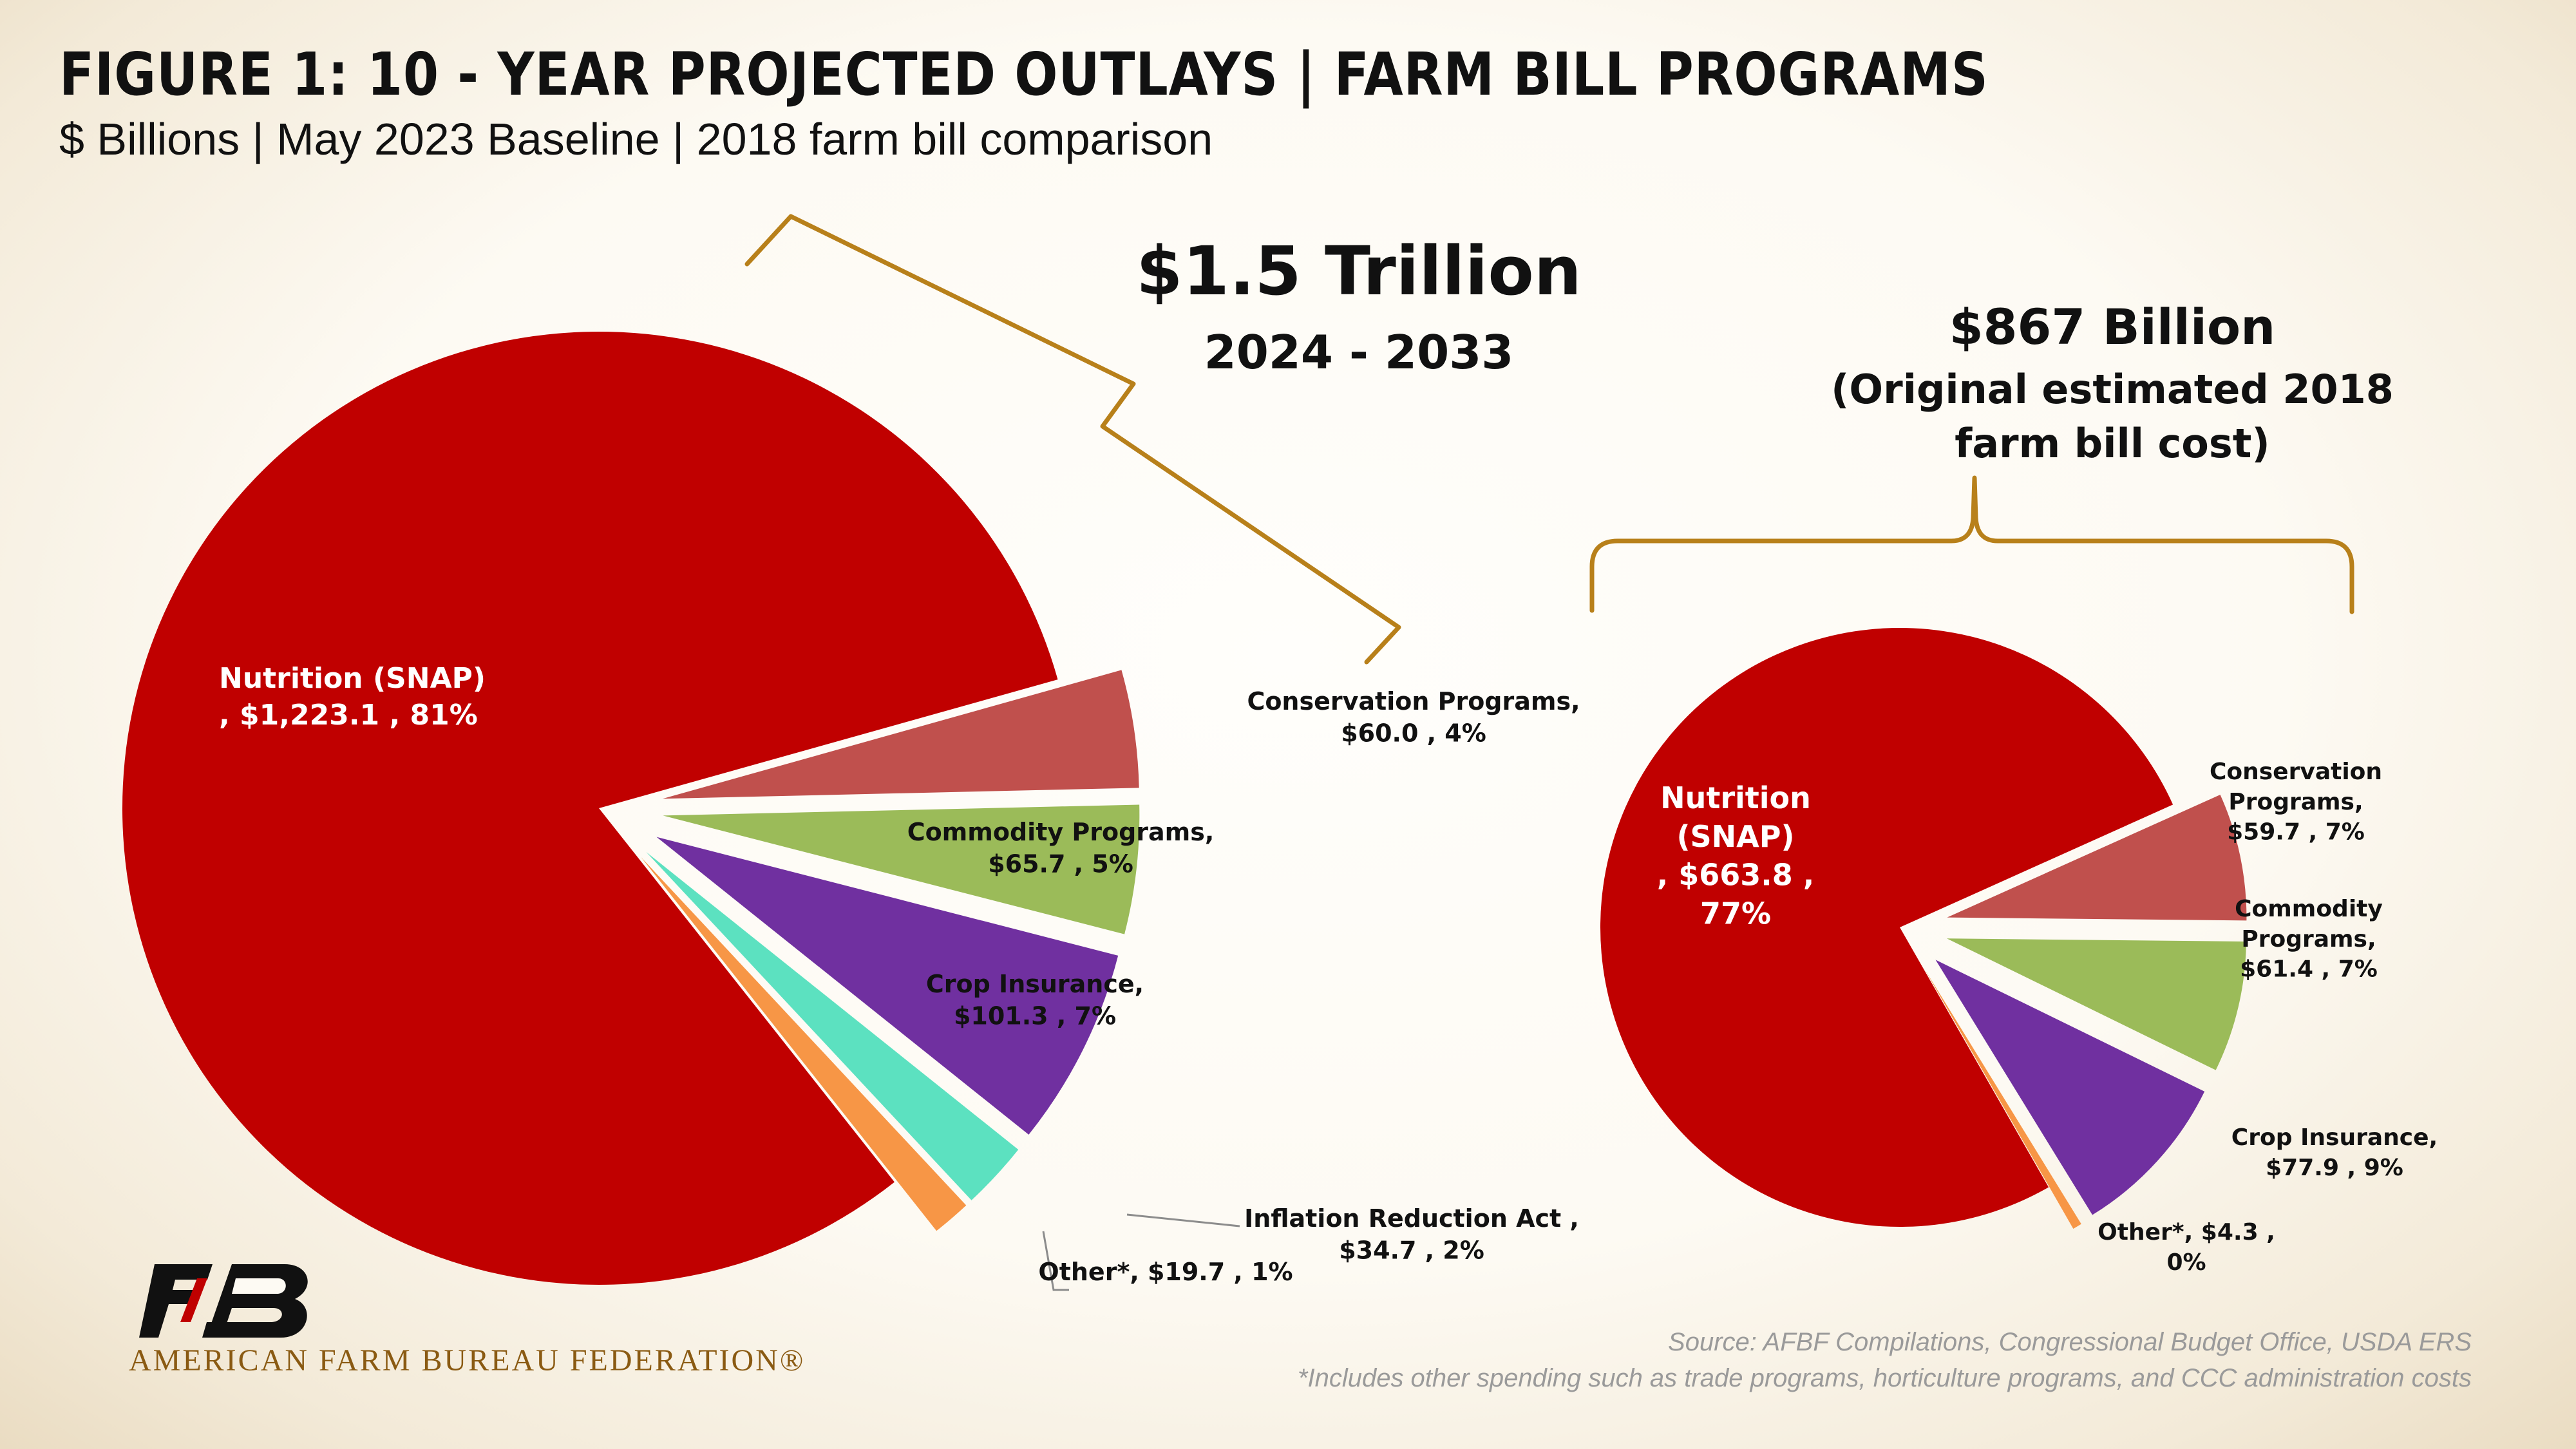 The image size is (2576, 1449). Describe the element at coordinates (1411, 1234) in the screenshot. I see `pie1-label-inflation-reduction-act: Inflation Reduction Act , $34.7 , 2%` at that location.